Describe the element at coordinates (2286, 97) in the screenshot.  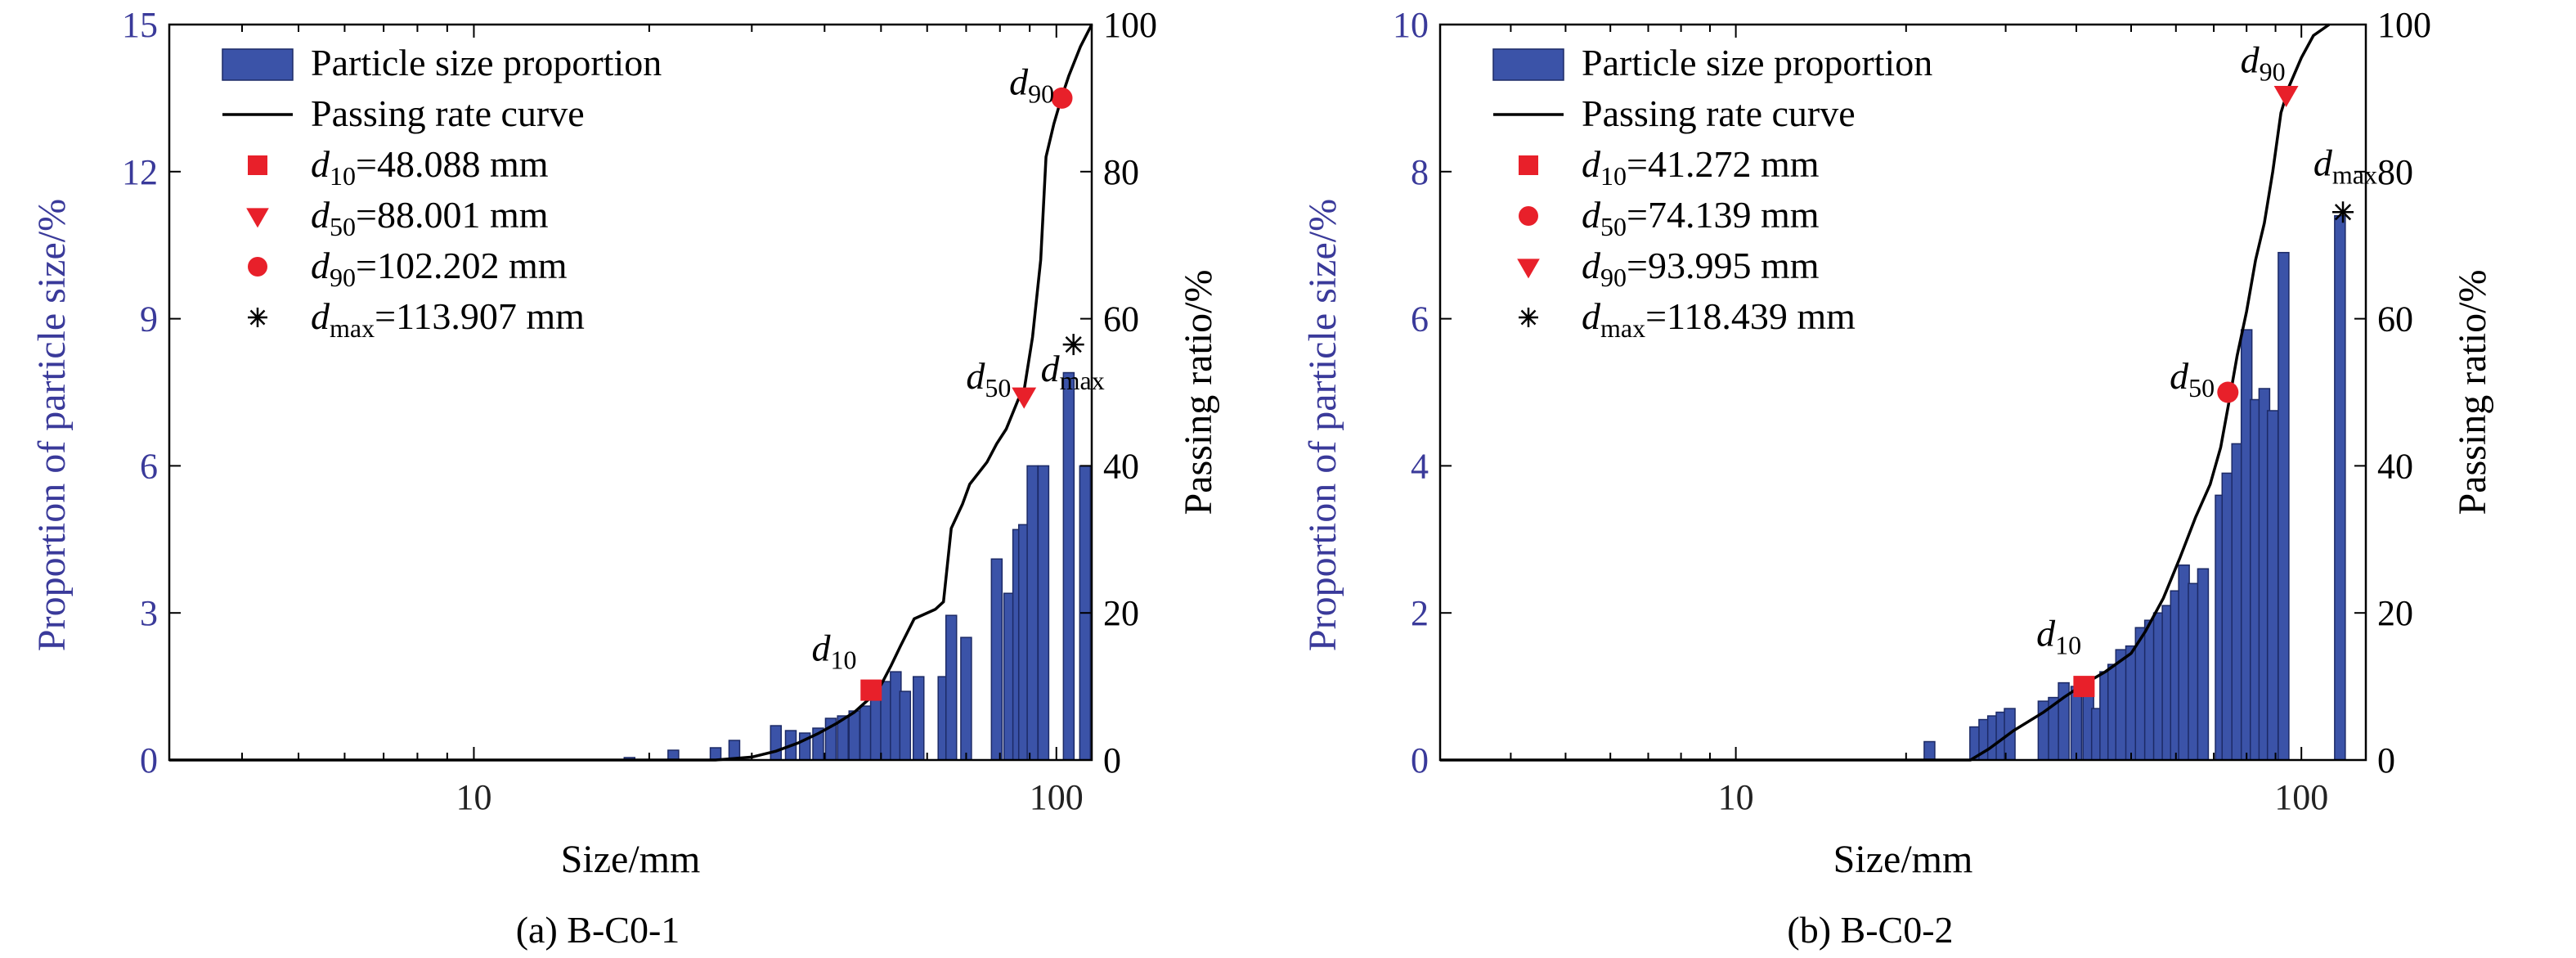
I see `panel-b-marker-d90` at that location.